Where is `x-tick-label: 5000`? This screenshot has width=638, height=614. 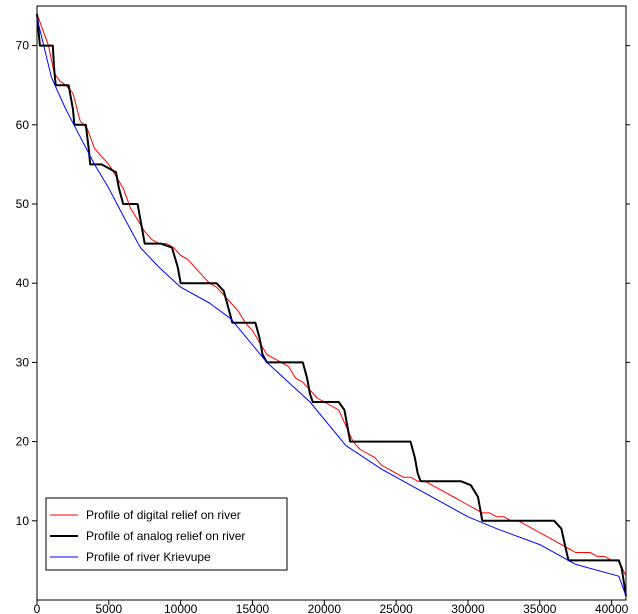 x-tick-label: 5000 is located at coordinates (108, 608).